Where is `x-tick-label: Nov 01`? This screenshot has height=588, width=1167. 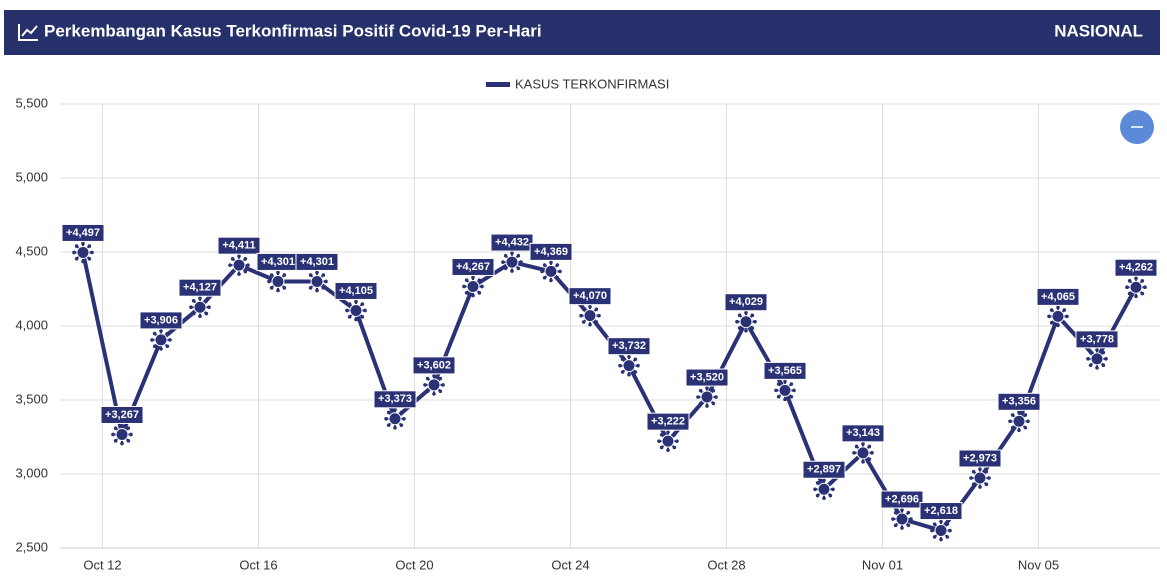 x-tick-label: Nov 01 is located at coordinates (882, 564).